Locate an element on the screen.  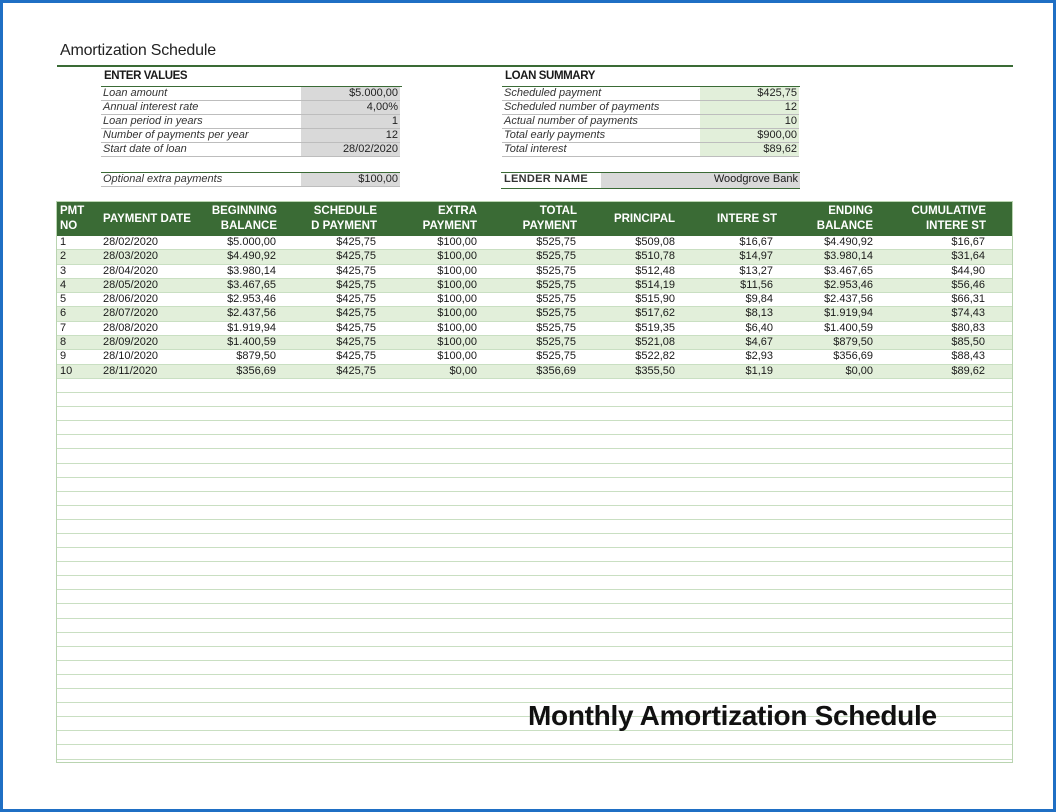
summary-label: Scheduled payment is located at coordinates (601, 94).